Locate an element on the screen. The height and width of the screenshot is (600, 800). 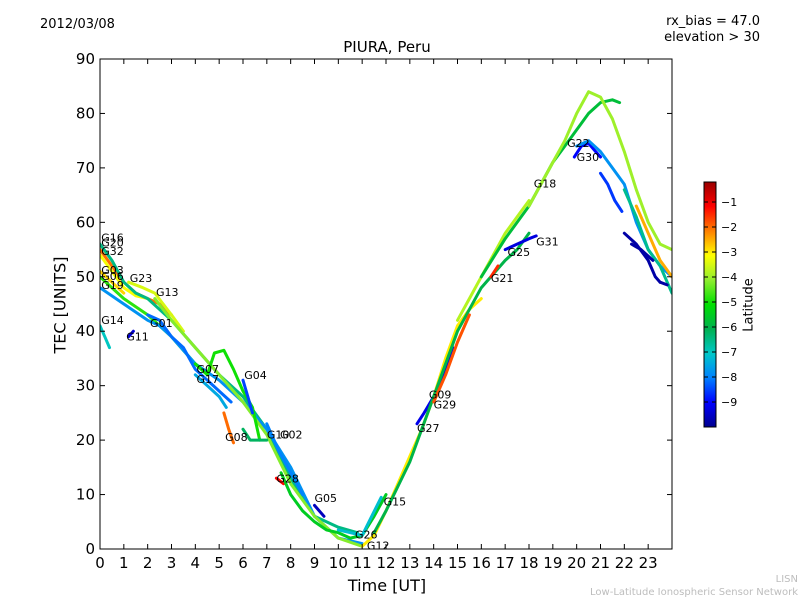
rx-bias-label: rx_bias = 47.0 is located at coordinates (713, 21).